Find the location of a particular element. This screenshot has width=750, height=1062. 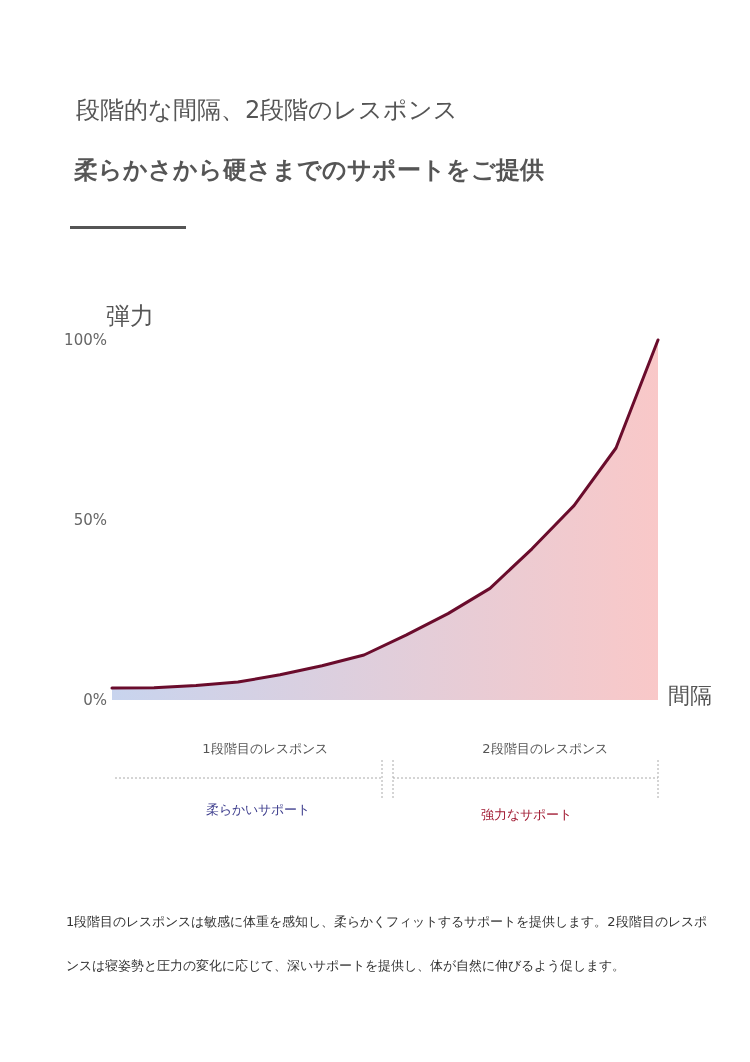

text: 柔らかいサポート is located at coordinates (258, 809).